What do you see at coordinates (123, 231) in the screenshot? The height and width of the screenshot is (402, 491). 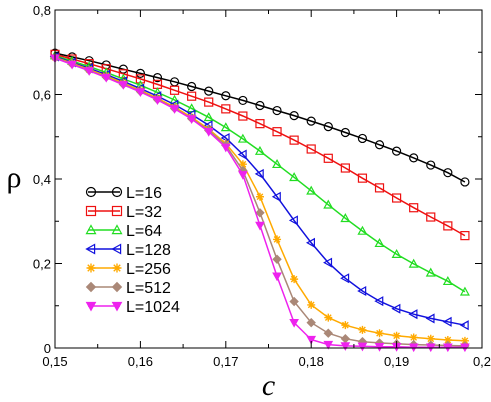 I see `legend-item-l-64: L=64` at bounding box center [123, 231].